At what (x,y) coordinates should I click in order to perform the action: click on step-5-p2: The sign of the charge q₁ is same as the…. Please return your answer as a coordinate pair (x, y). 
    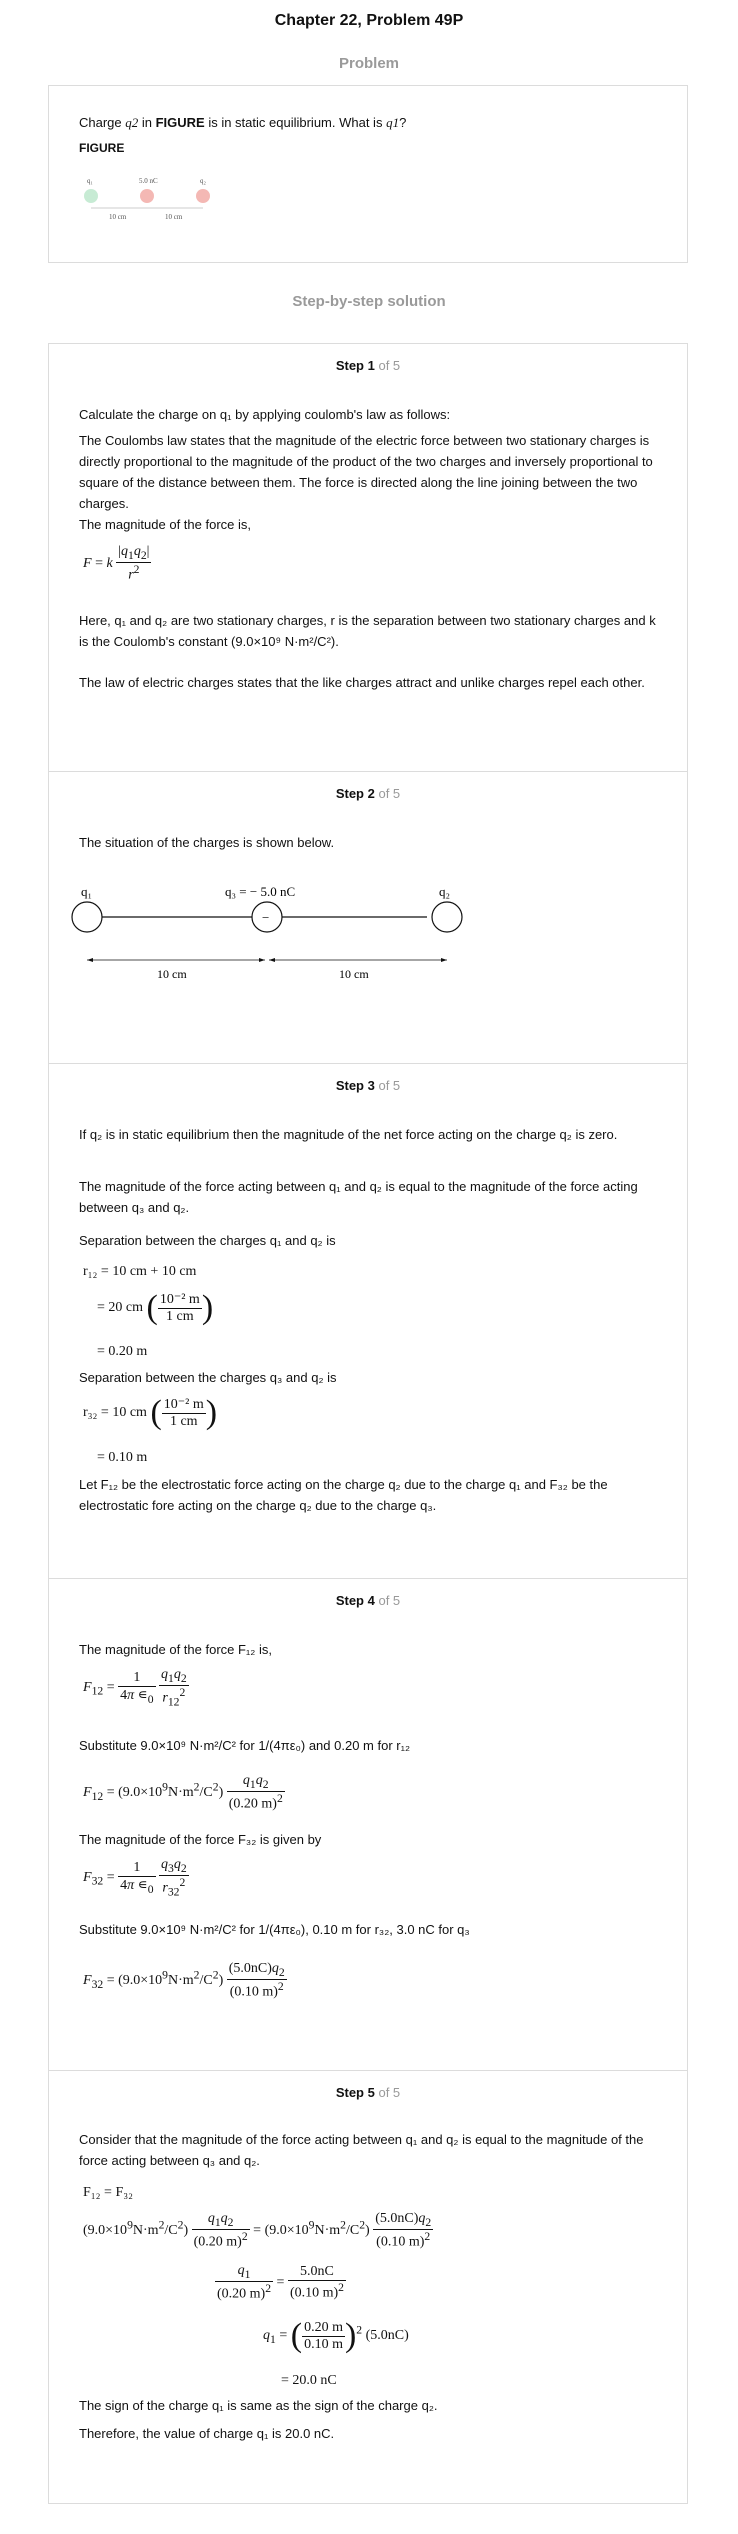
    Looking at the image, I should click on (258, 2405).